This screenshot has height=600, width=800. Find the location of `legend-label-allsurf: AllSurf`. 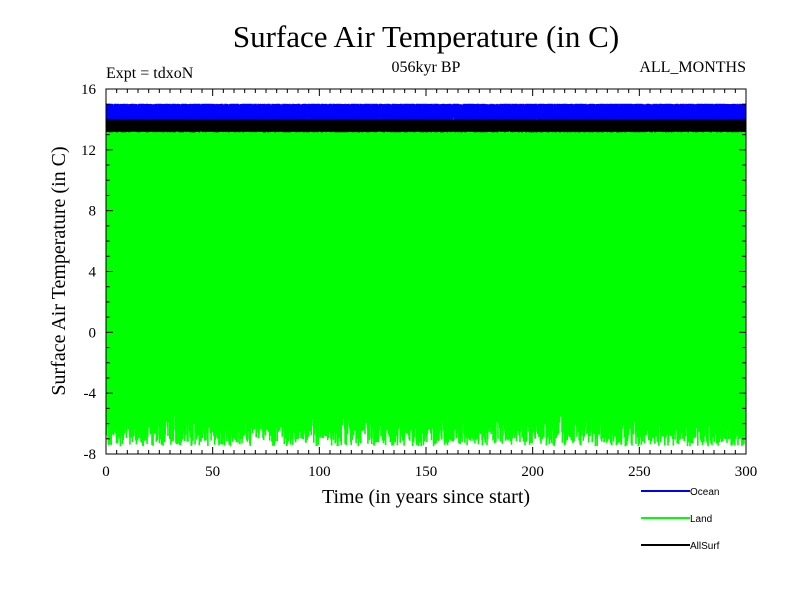

legend-label-allsurf: AllSurf is located at coordinates (705, 546).